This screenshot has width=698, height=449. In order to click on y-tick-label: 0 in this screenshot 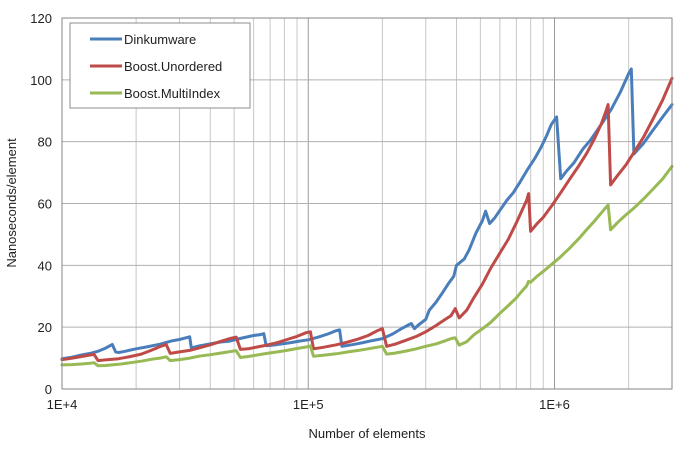, I will do `click(48, 389)`.